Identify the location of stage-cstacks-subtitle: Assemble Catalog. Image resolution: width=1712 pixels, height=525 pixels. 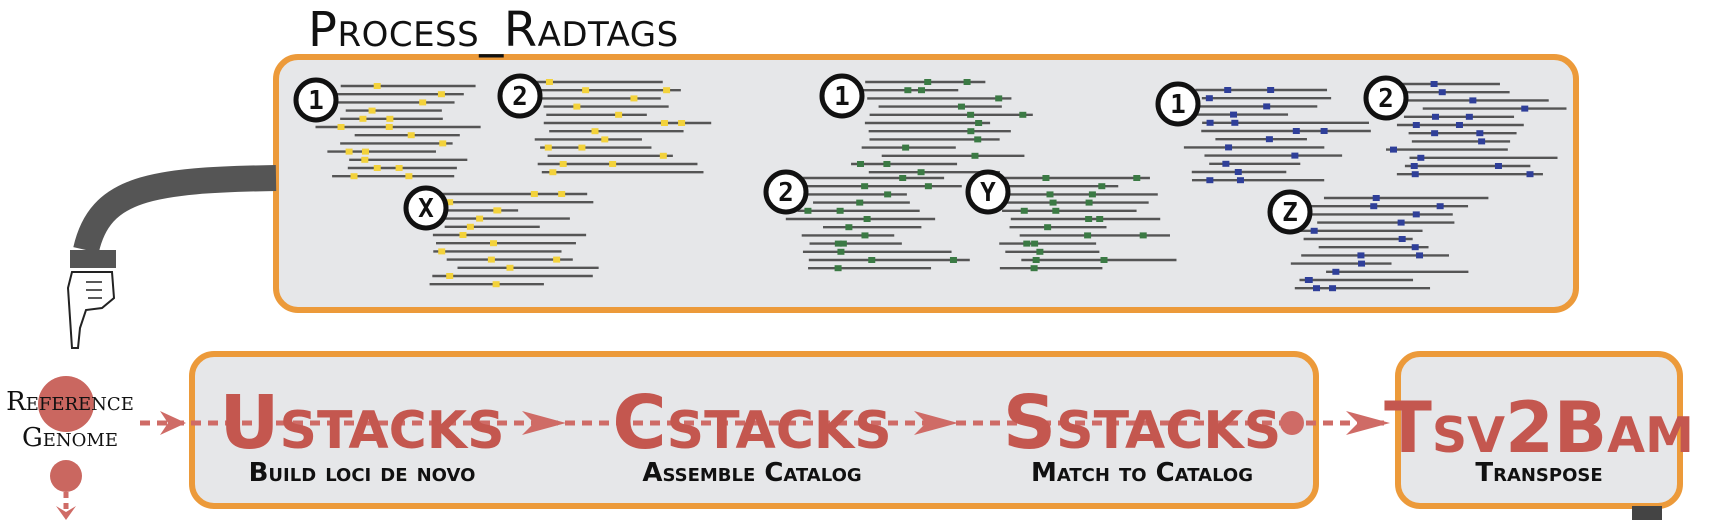
(751, 473).